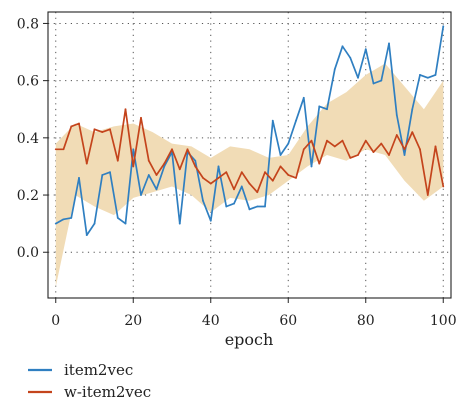 This screenshot has height=414, width=474. Describe the element at coordinates (28, 196) in the screenshot. I see `y-tick-label-1: 0.2` at that location.